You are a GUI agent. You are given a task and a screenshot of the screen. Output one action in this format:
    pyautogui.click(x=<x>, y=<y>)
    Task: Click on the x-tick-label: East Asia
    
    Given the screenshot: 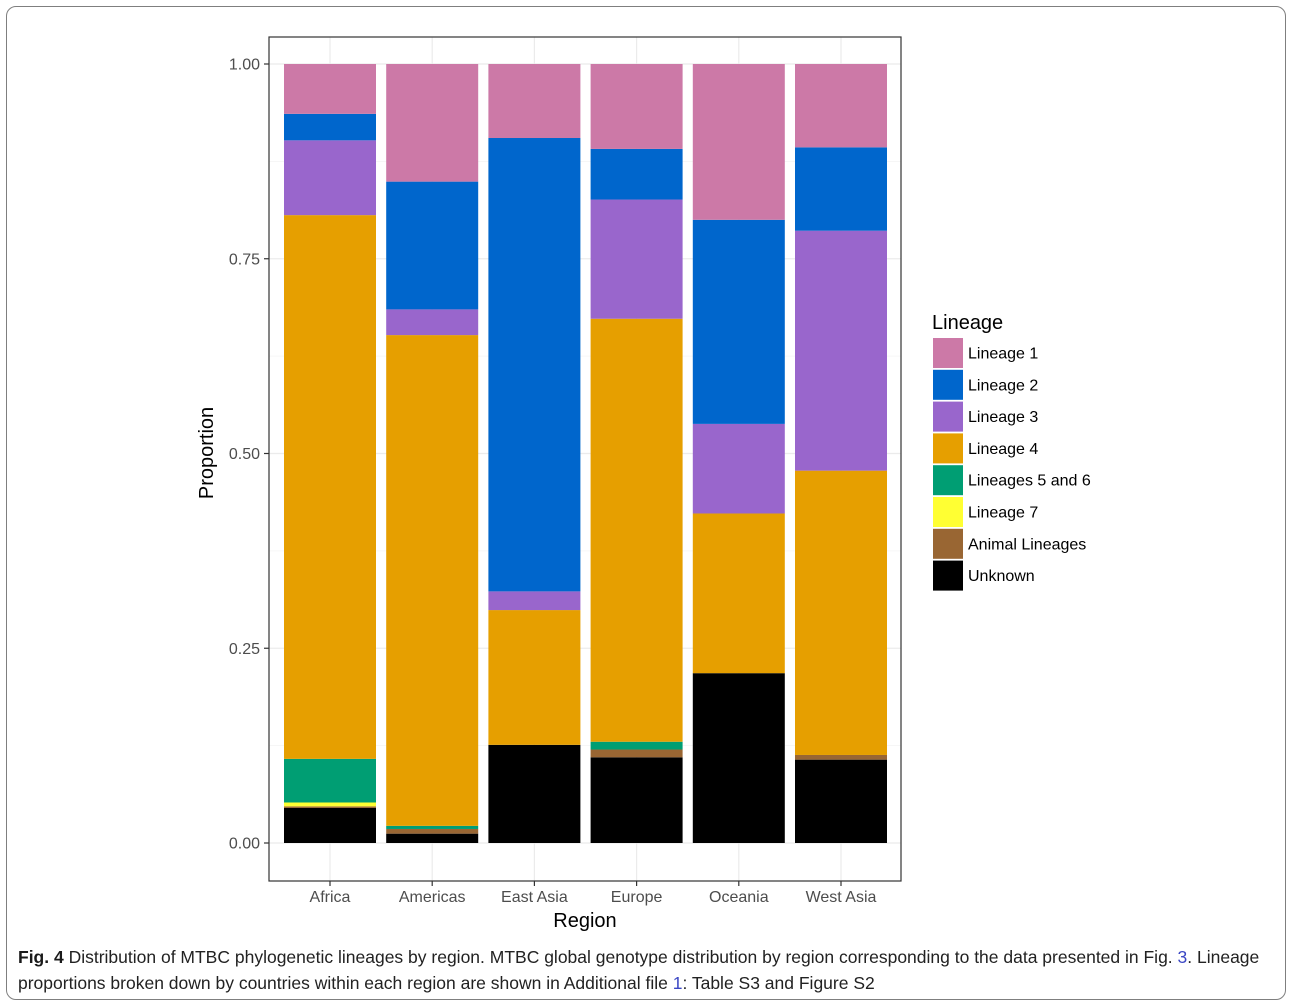 What is the action you would take?
    pyautogui.click(x=534, y=897)
    